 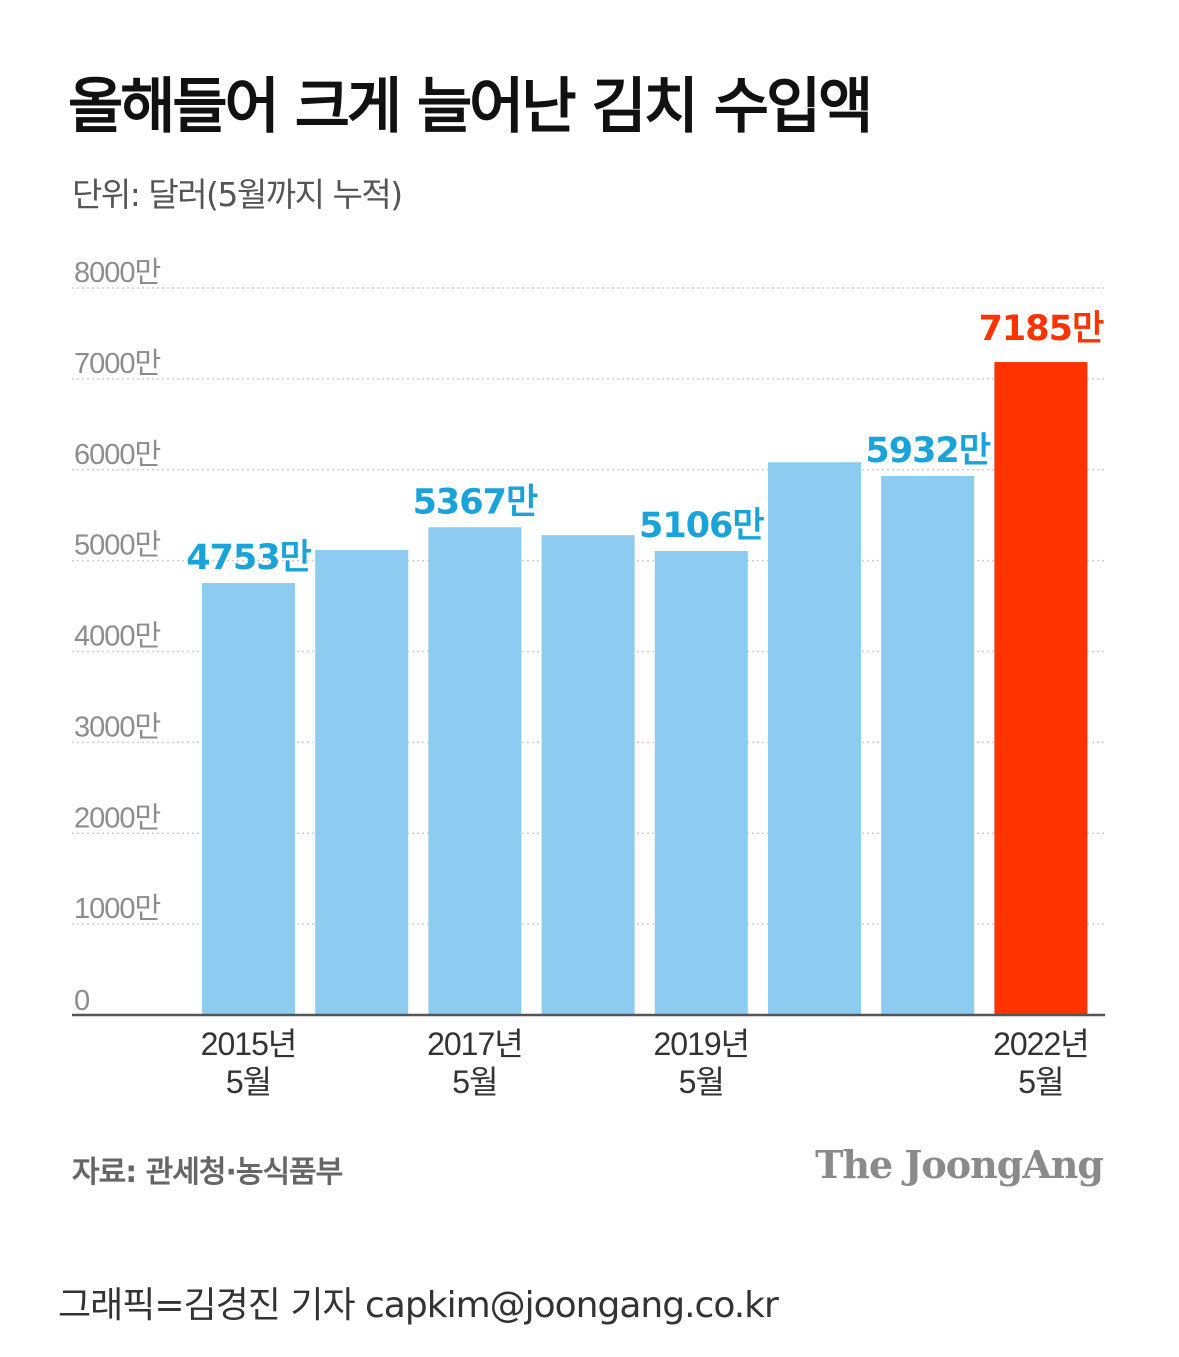 I want to click on data-label: 5932만, so click(x=927, y=451).